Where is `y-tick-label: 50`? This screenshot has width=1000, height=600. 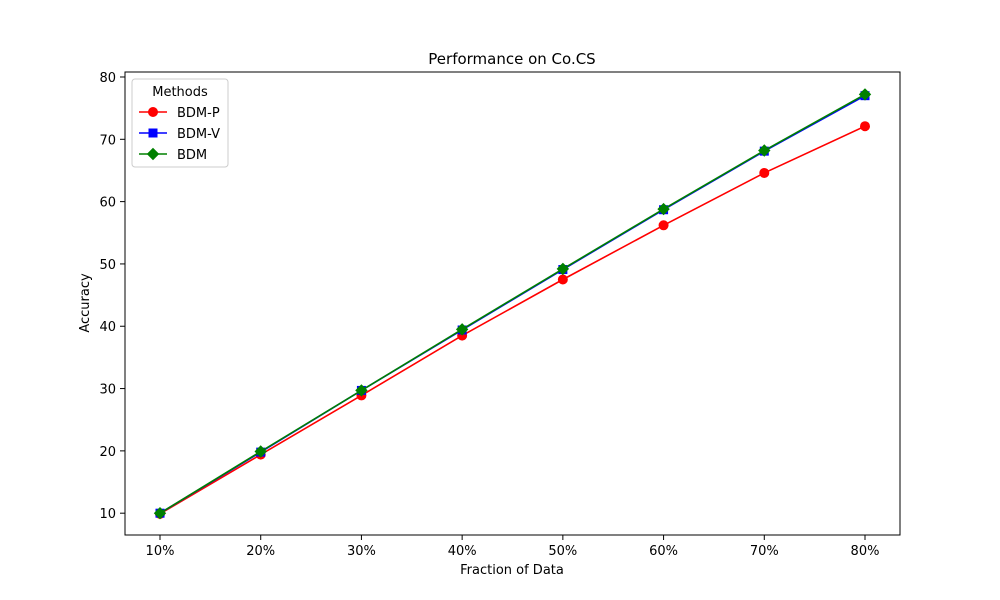 y-tick-label: 50 is located at coordinates (107, 265).